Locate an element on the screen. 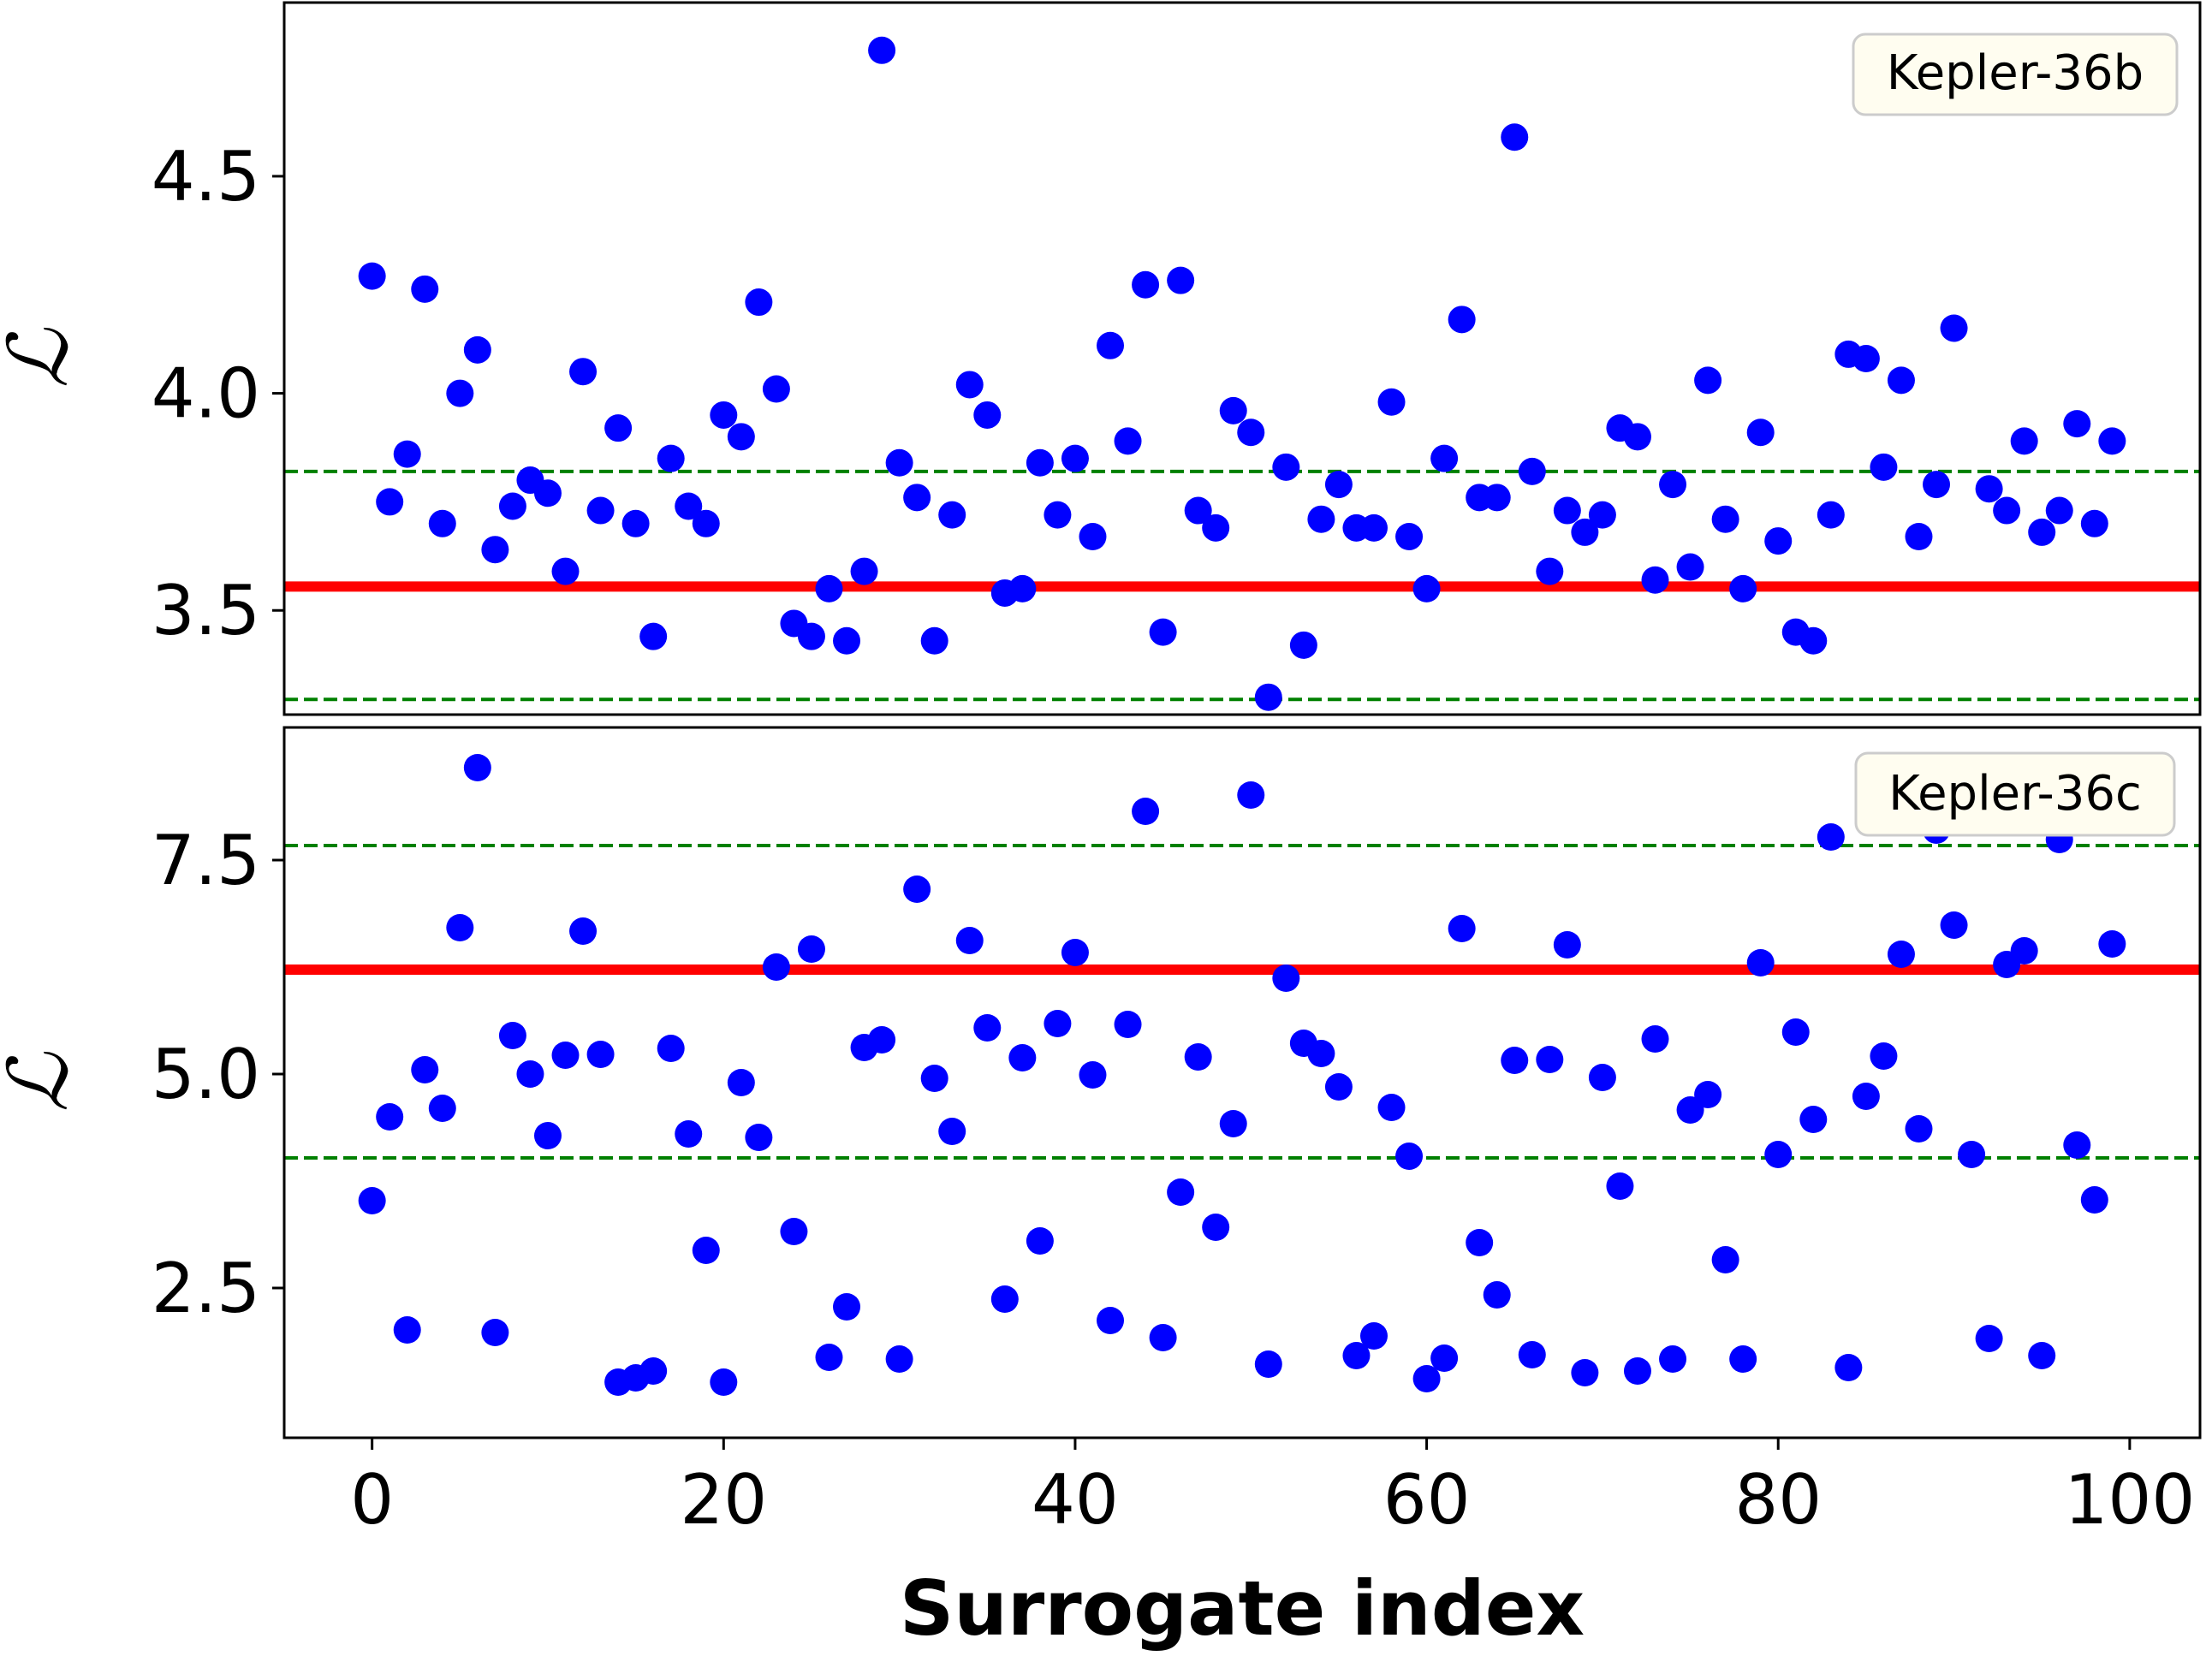 The height and width of the screenshot is (1656, 2212). legend-box is located at coordinates (2015, 74).